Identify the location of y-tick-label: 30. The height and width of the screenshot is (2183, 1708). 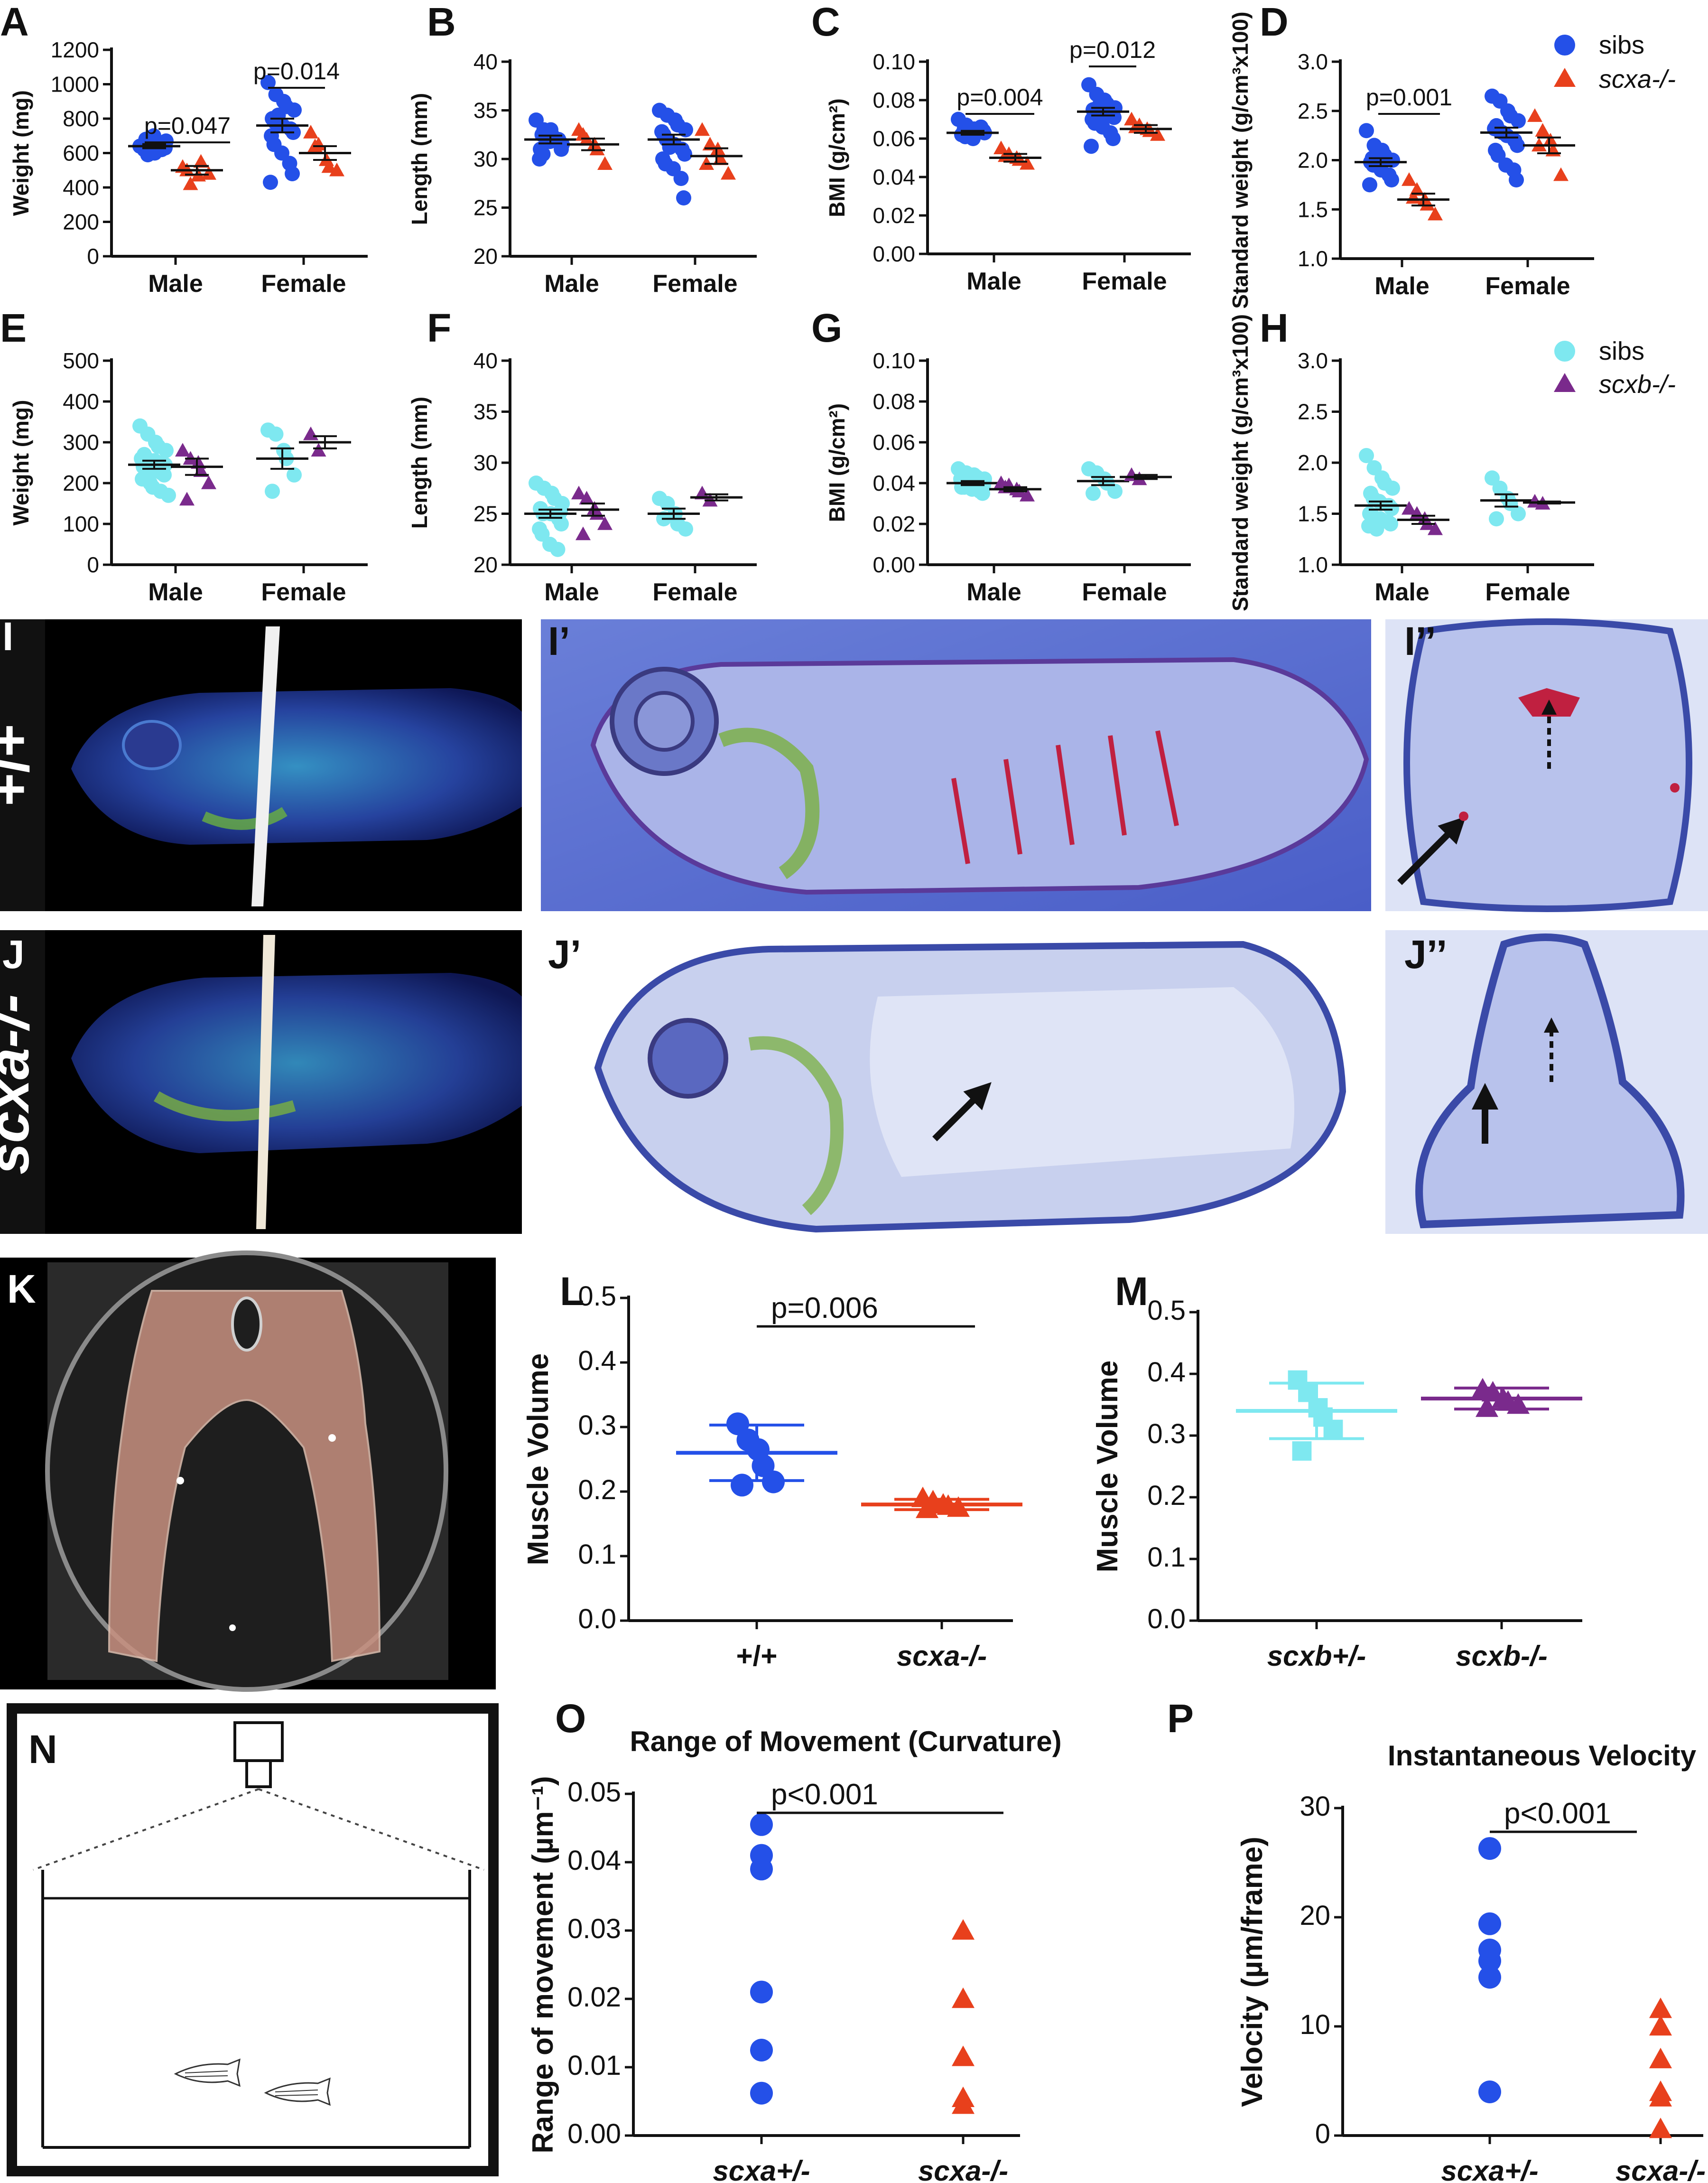
(486, 159).